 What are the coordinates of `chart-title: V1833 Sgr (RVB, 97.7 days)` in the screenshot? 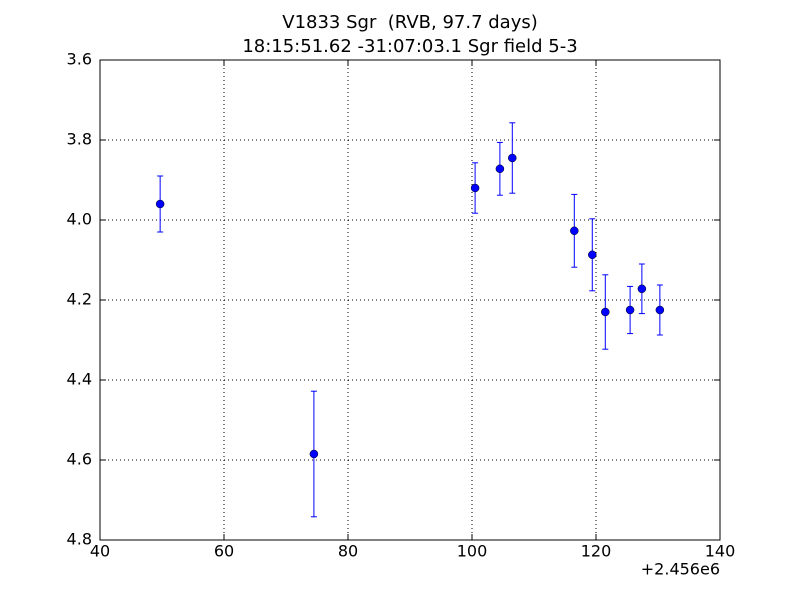 It's located at (410, 22).